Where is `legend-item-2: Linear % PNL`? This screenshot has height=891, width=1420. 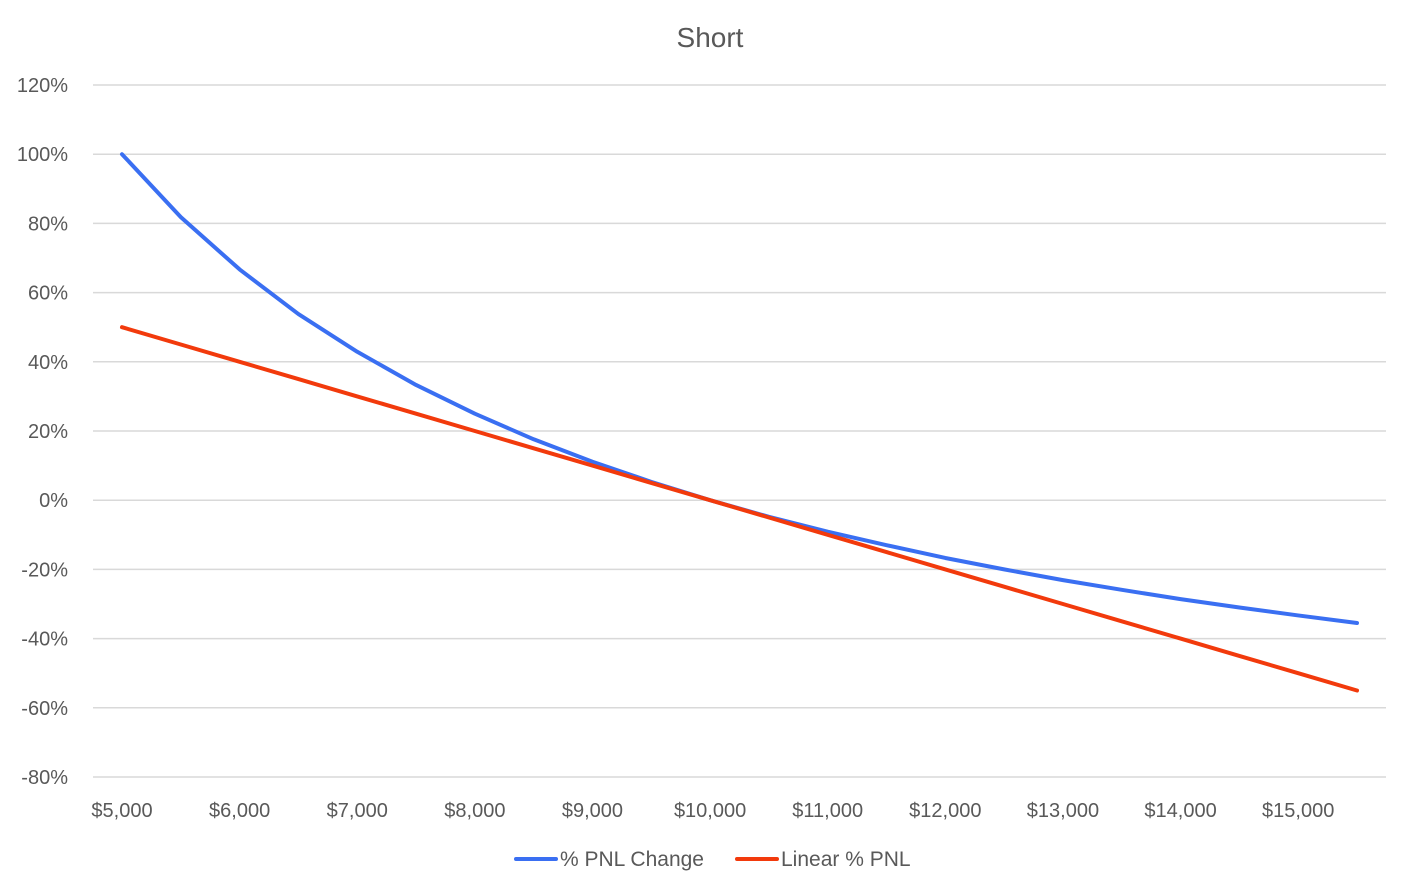 legend-item-2: Linear % PNL is located at coordinates (823, 859).